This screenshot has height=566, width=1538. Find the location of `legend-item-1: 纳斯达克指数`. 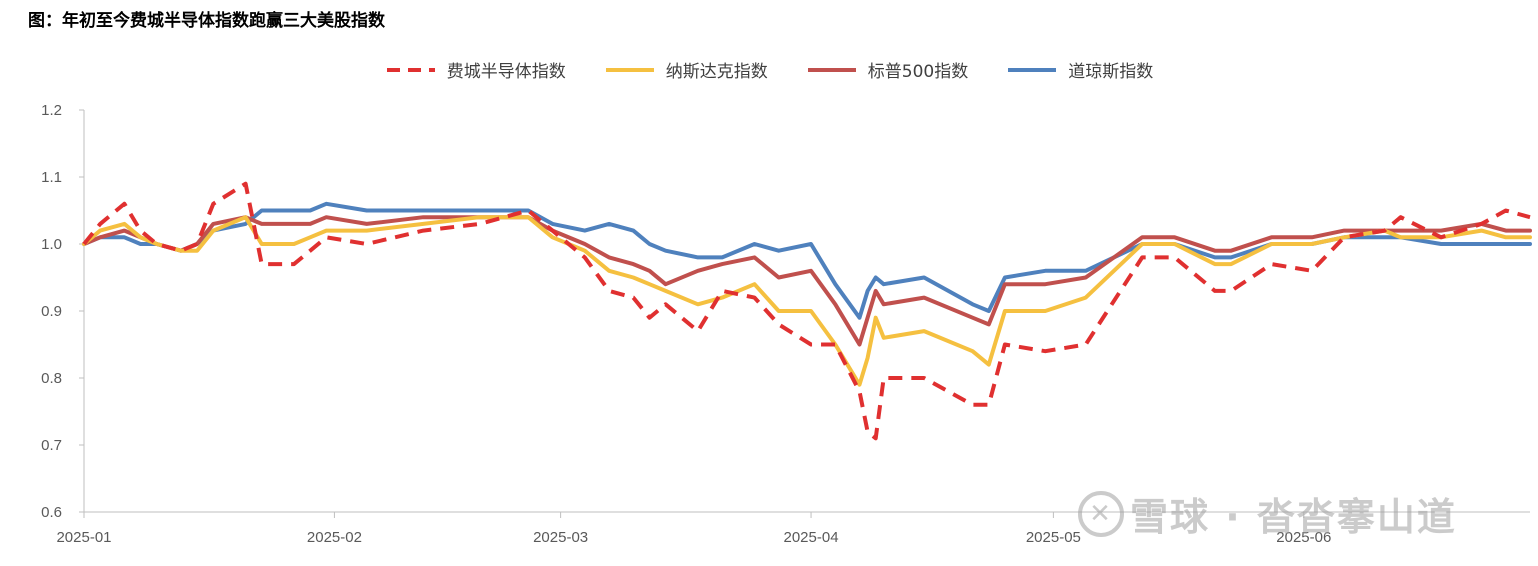

legend-item-1: 纳斯达克指数 is located at coordinates (686, 69).